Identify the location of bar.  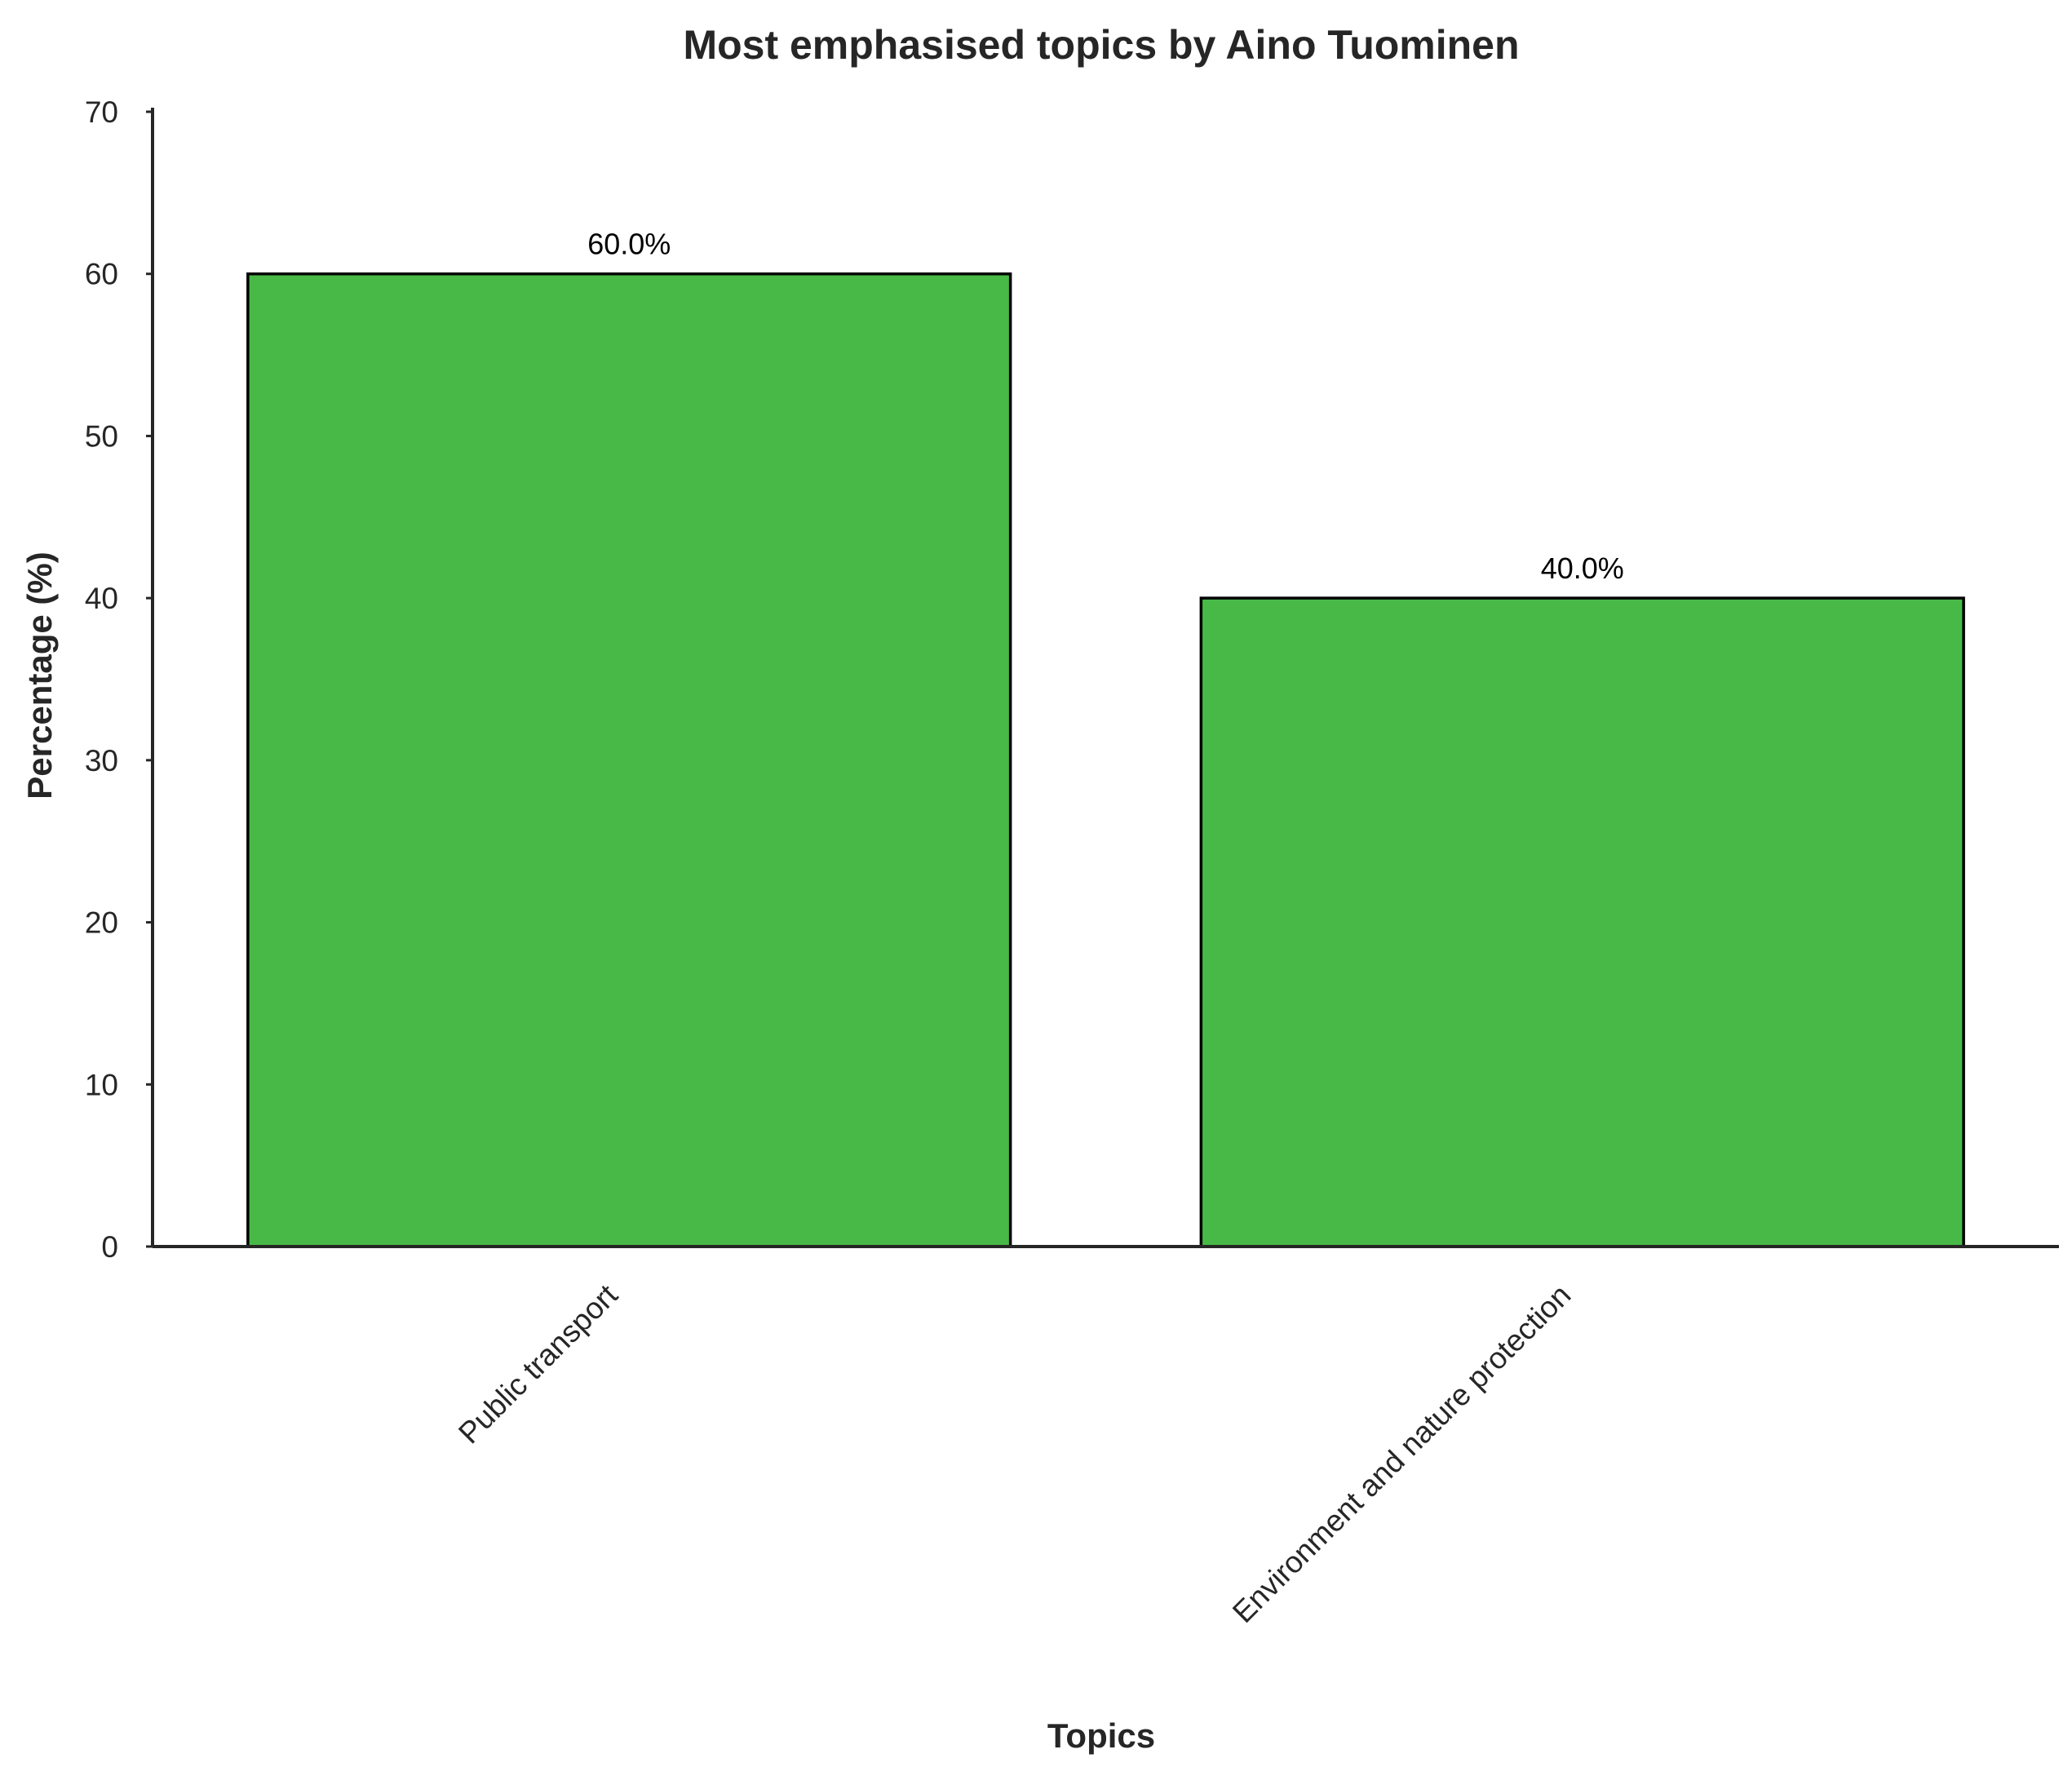
(1582, 922).